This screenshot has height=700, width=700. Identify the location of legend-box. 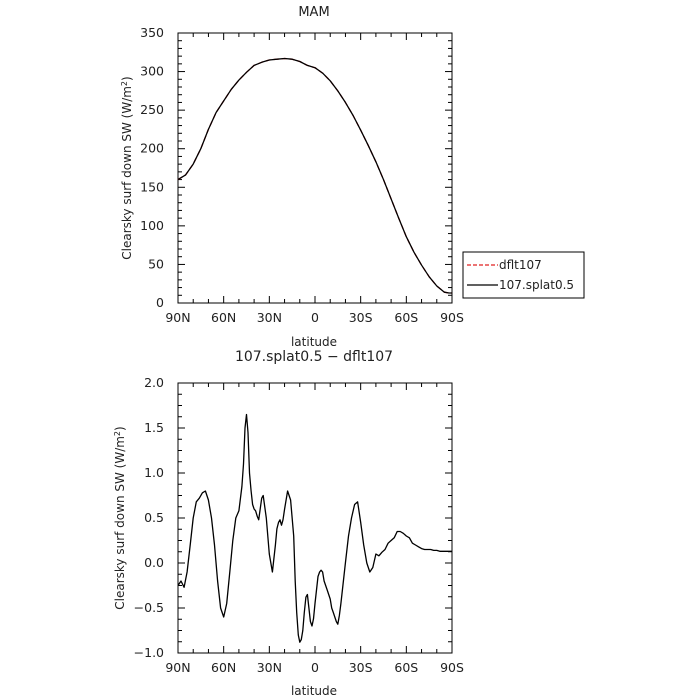
(523, 275).